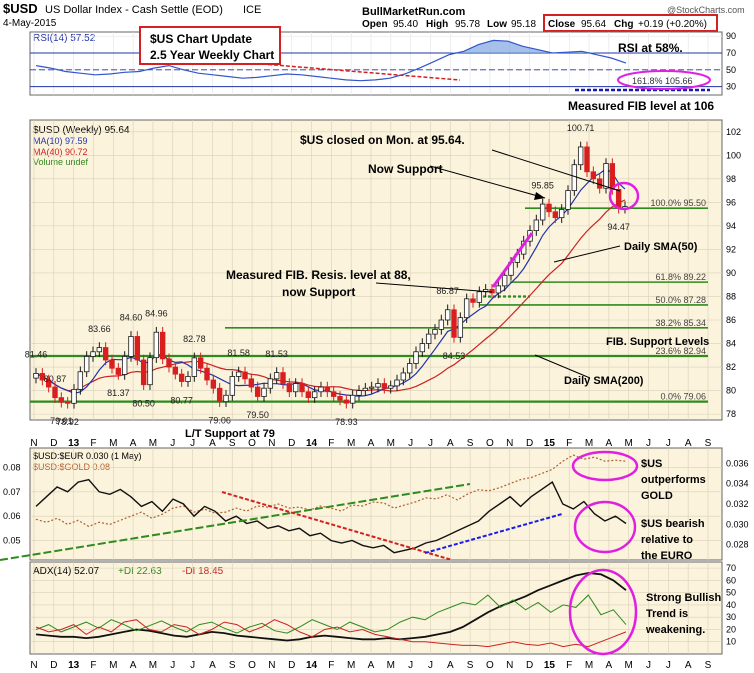  I want to click on eur-downtrend, so click(337, 526).